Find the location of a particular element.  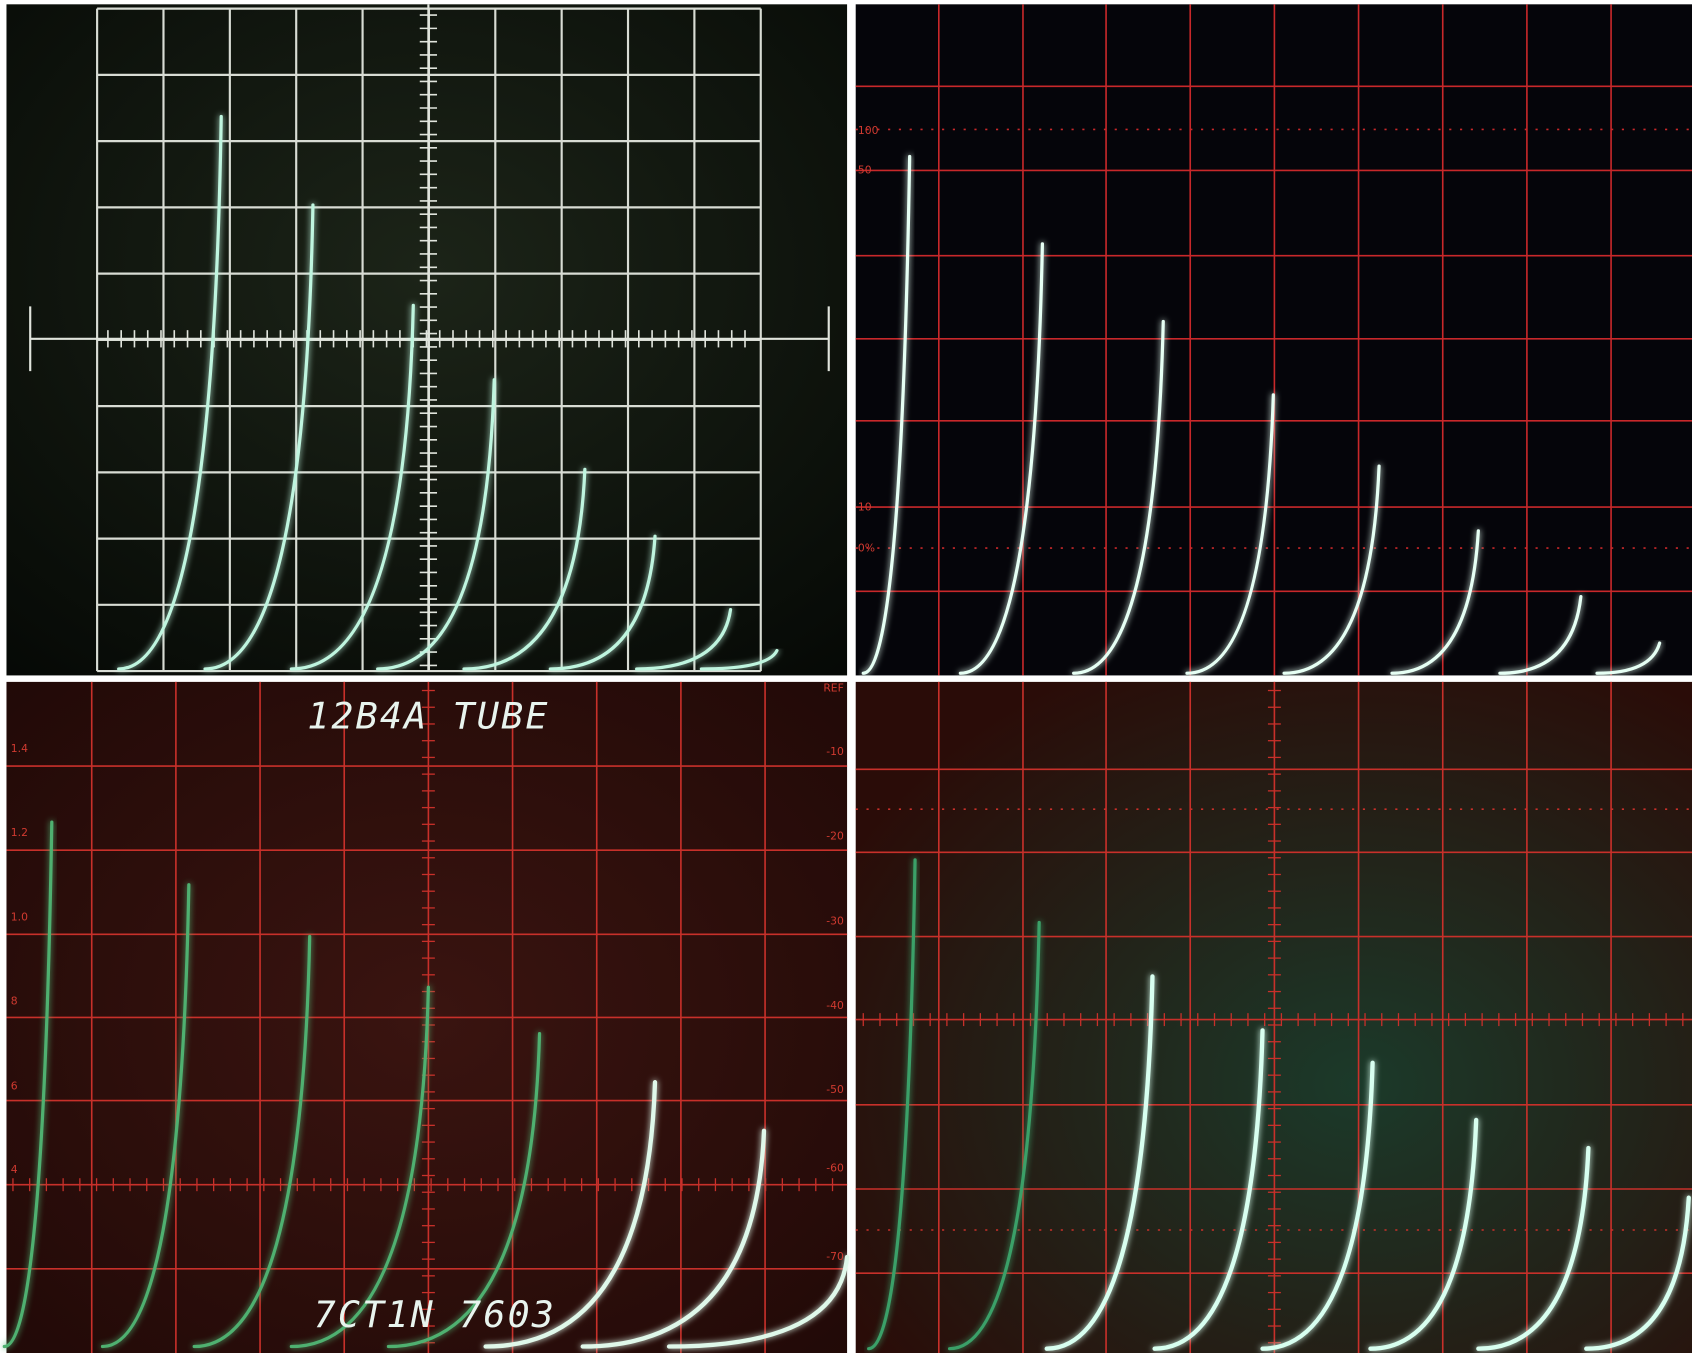

scale-label: -40 is located at coordinates (835, 1005).